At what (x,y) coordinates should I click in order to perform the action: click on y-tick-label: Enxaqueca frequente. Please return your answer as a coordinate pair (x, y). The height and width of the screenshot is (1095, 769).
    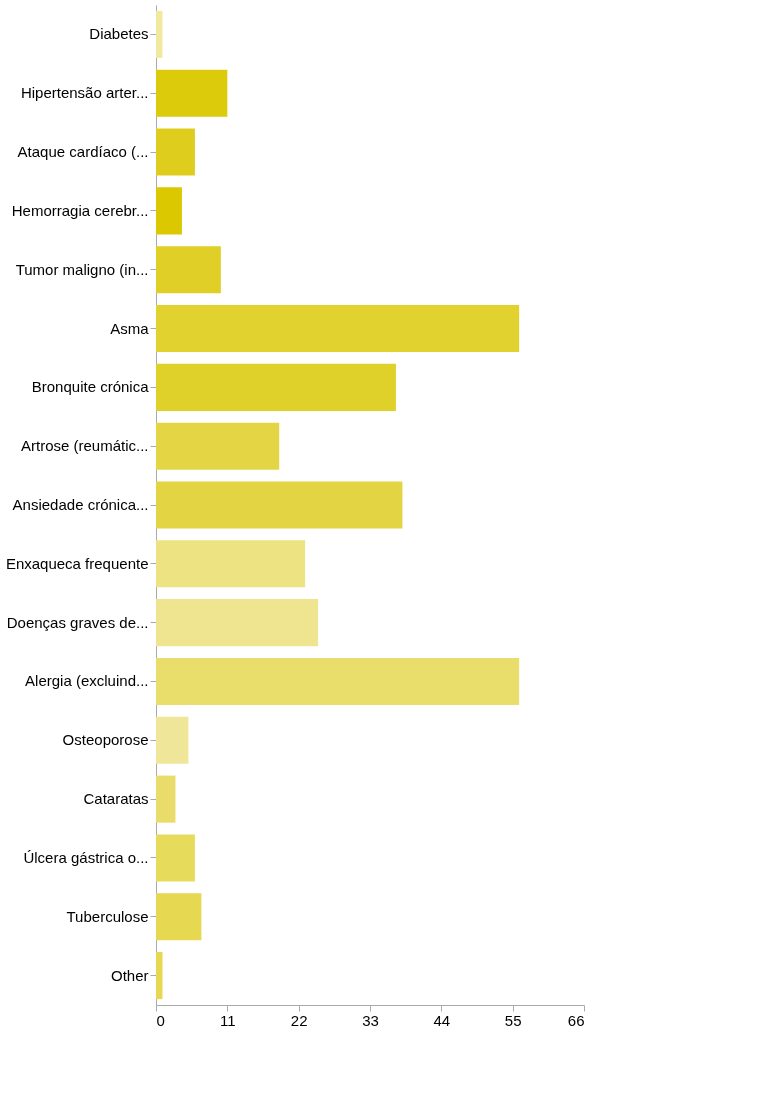
    Looking at the image, I should click on (77, 563).